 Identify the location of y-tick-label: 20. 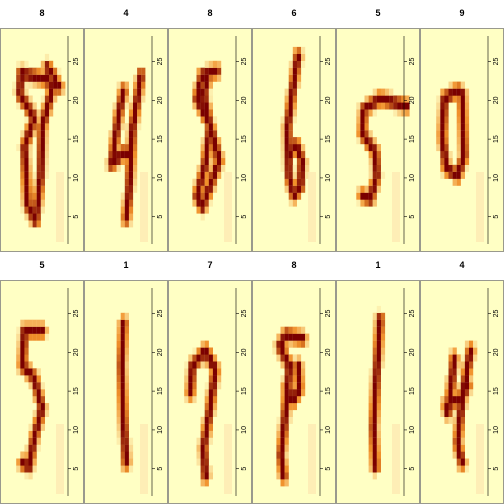
(244, 352).